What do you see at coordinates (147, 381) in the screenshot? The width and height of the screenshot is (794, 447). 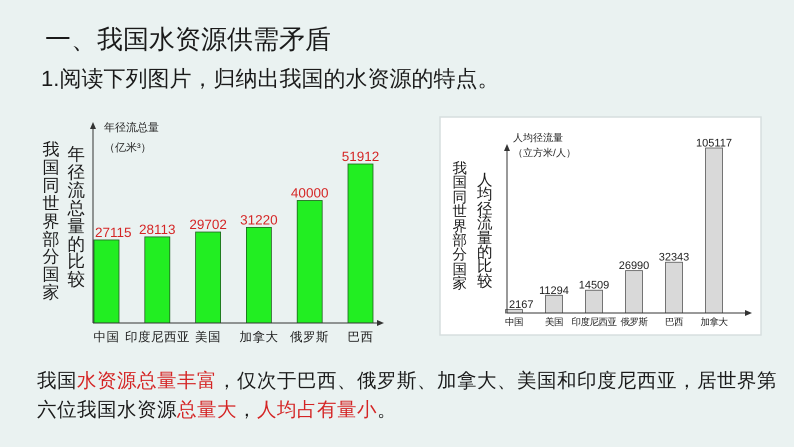 I see `text: 水资源总量丰富` at bounding box center [147, 381].